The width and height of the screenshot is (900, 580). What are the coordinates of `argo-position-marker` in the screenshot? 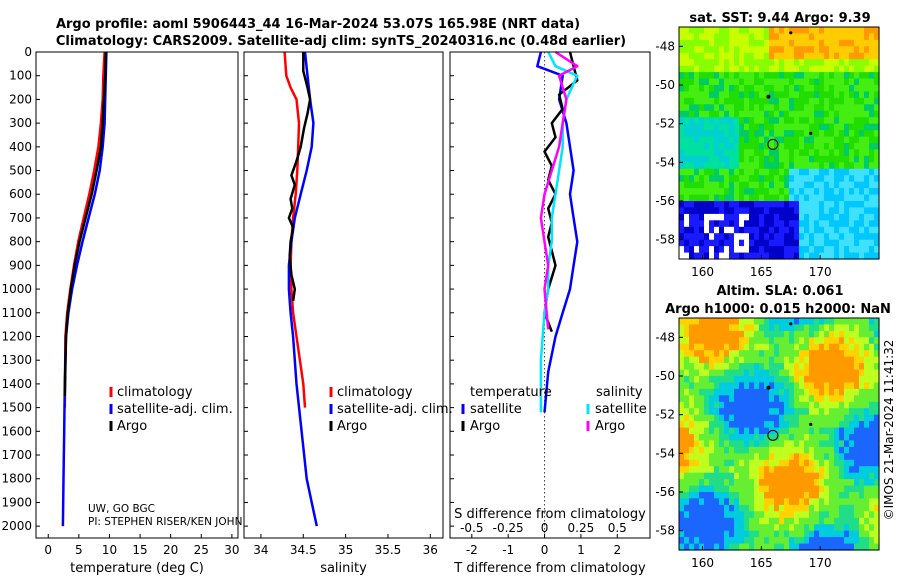 It's located at (773, 144).